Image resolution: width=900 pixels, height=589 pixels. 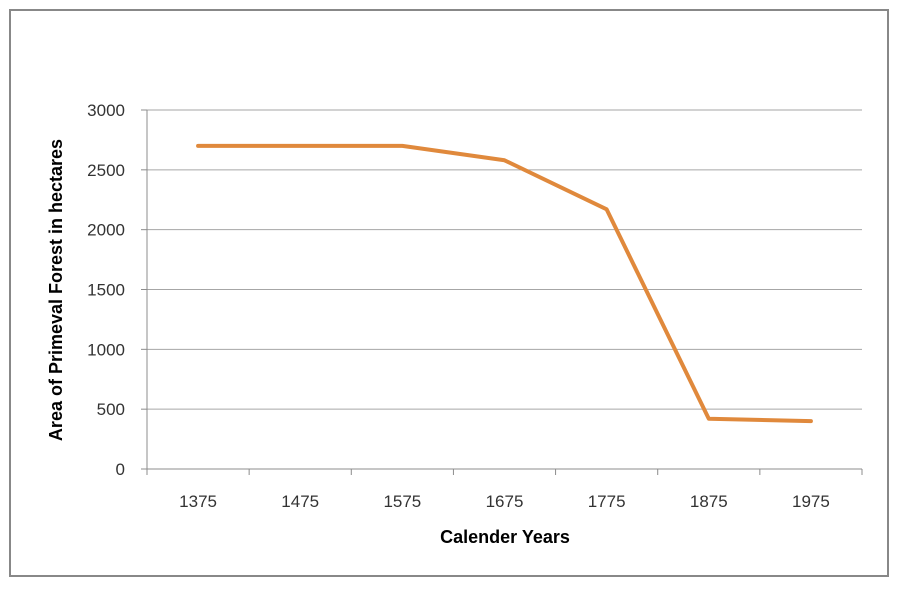 I want to click on x-tick-label: 1375, so click(x=198, y=501).